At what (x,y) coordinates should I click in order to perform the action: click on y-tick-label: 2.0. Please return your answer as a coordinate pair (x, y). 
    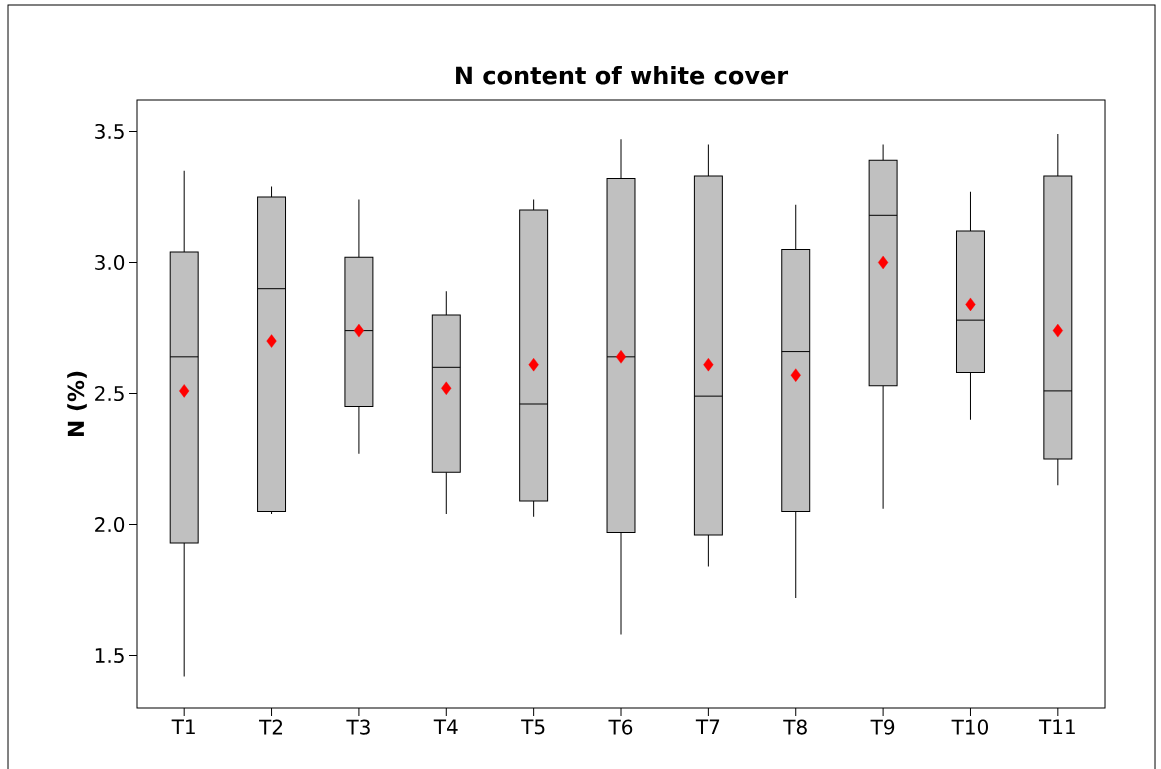
    Looking at the image, I should click on (110, 524).